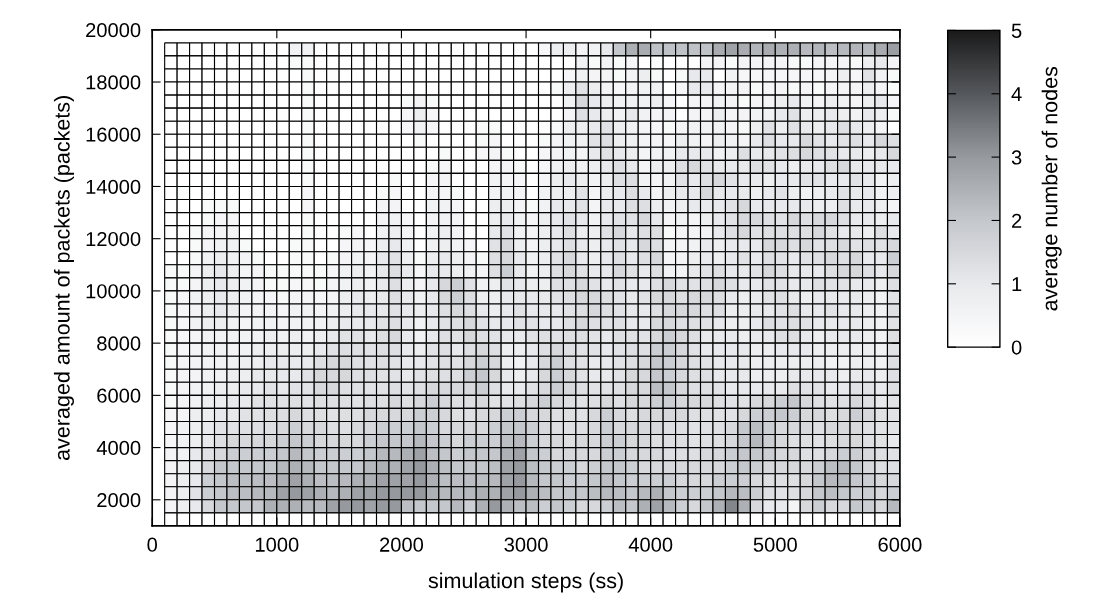 Image resolution: width=1111 pixels, height=608 pixels. What do you see at coordinates (113, 239) in the screenshot?
I see `y-tick-label: 12000` at bounding box center [113, 239].